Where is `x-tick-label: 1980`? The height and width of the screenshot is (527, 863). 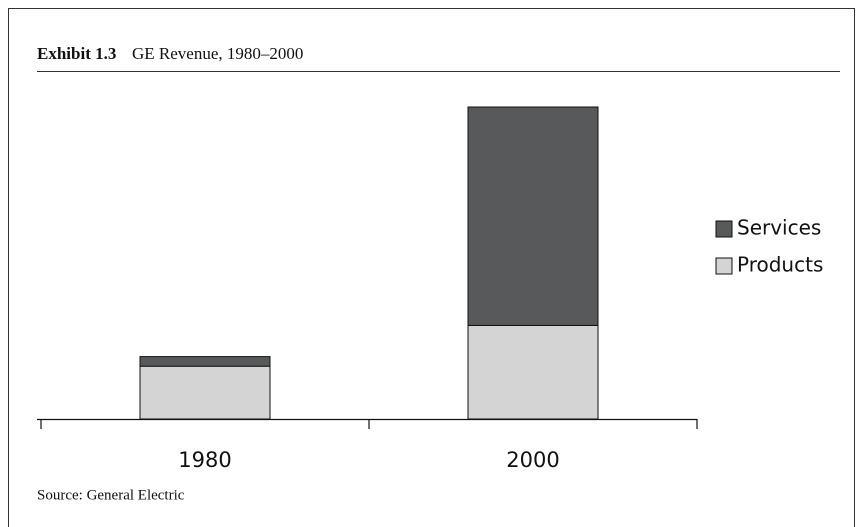 x-tick-label: 1980 is located at coordinates (204, 460).